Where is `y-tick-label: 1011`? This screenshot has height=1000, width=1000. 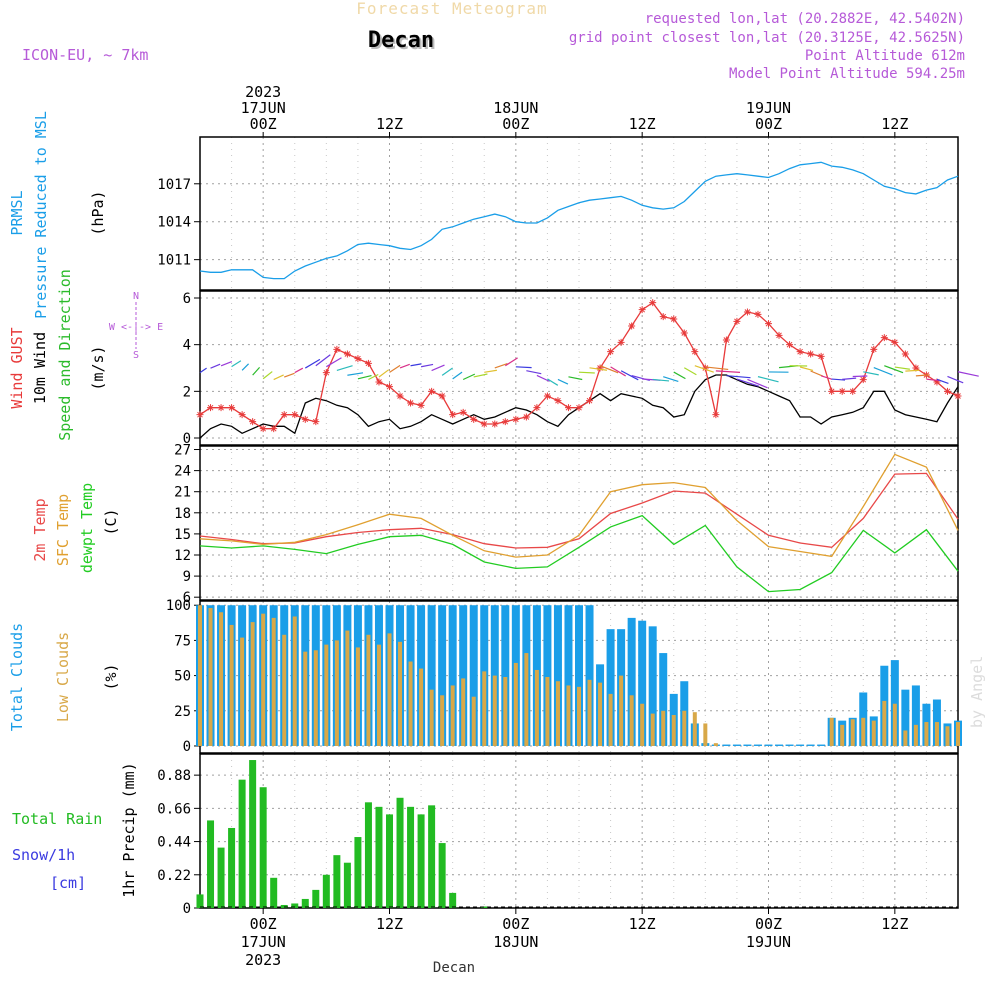
y-tick-label: 1011 is located at coordinates (174, 261).